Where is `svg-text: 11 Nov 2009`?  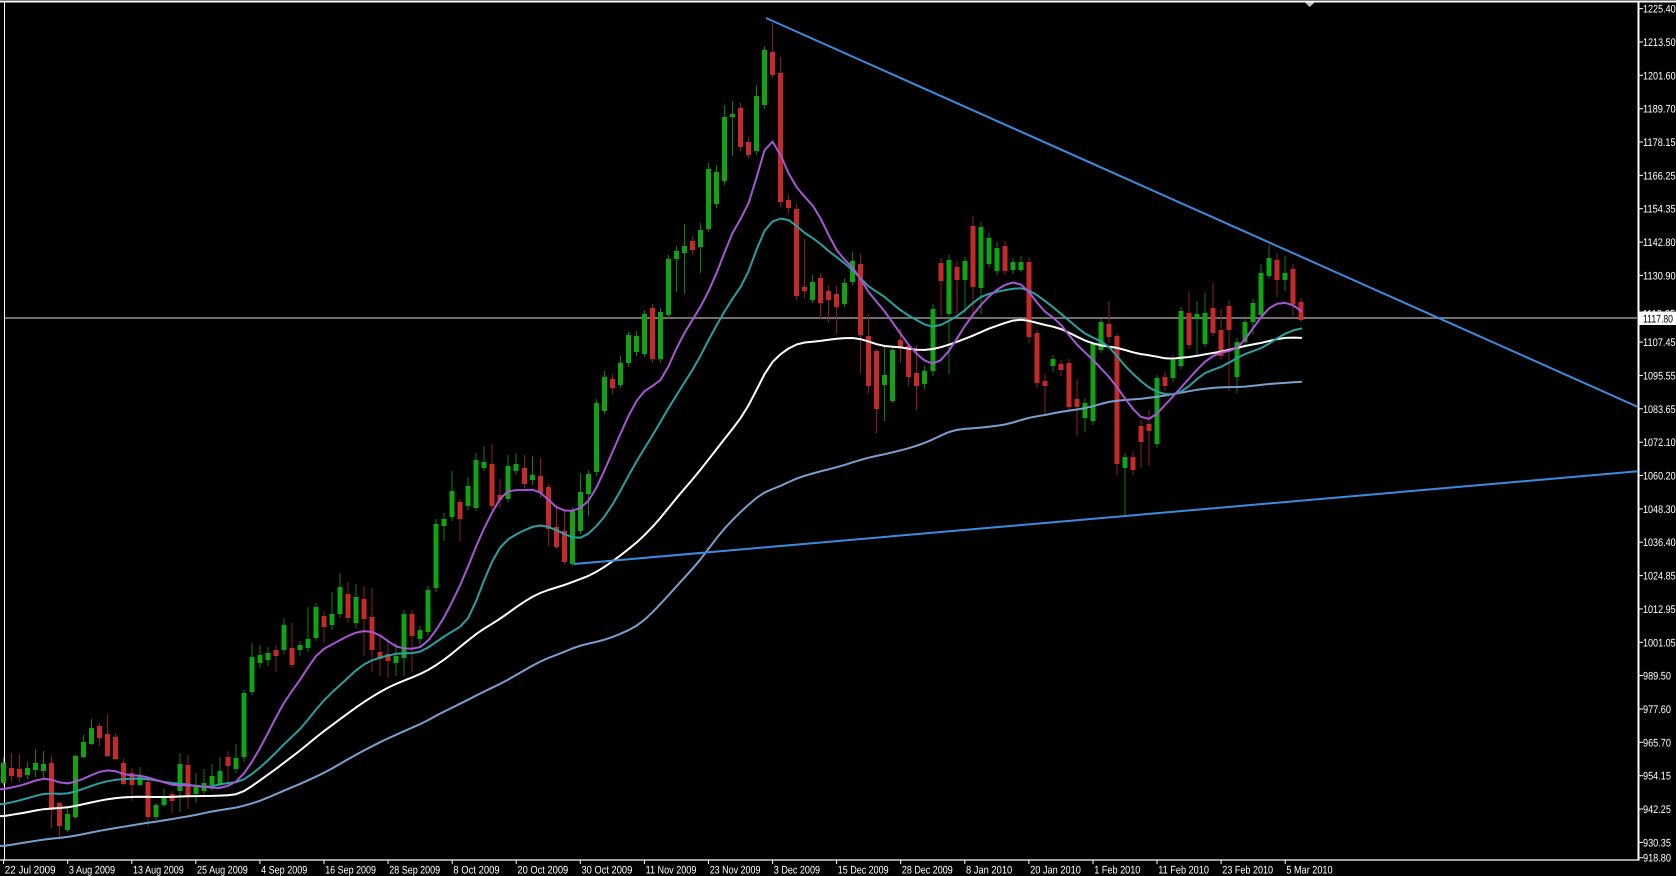 svg-text: 11 Nov 2009 is located at coordinates (671, 870).